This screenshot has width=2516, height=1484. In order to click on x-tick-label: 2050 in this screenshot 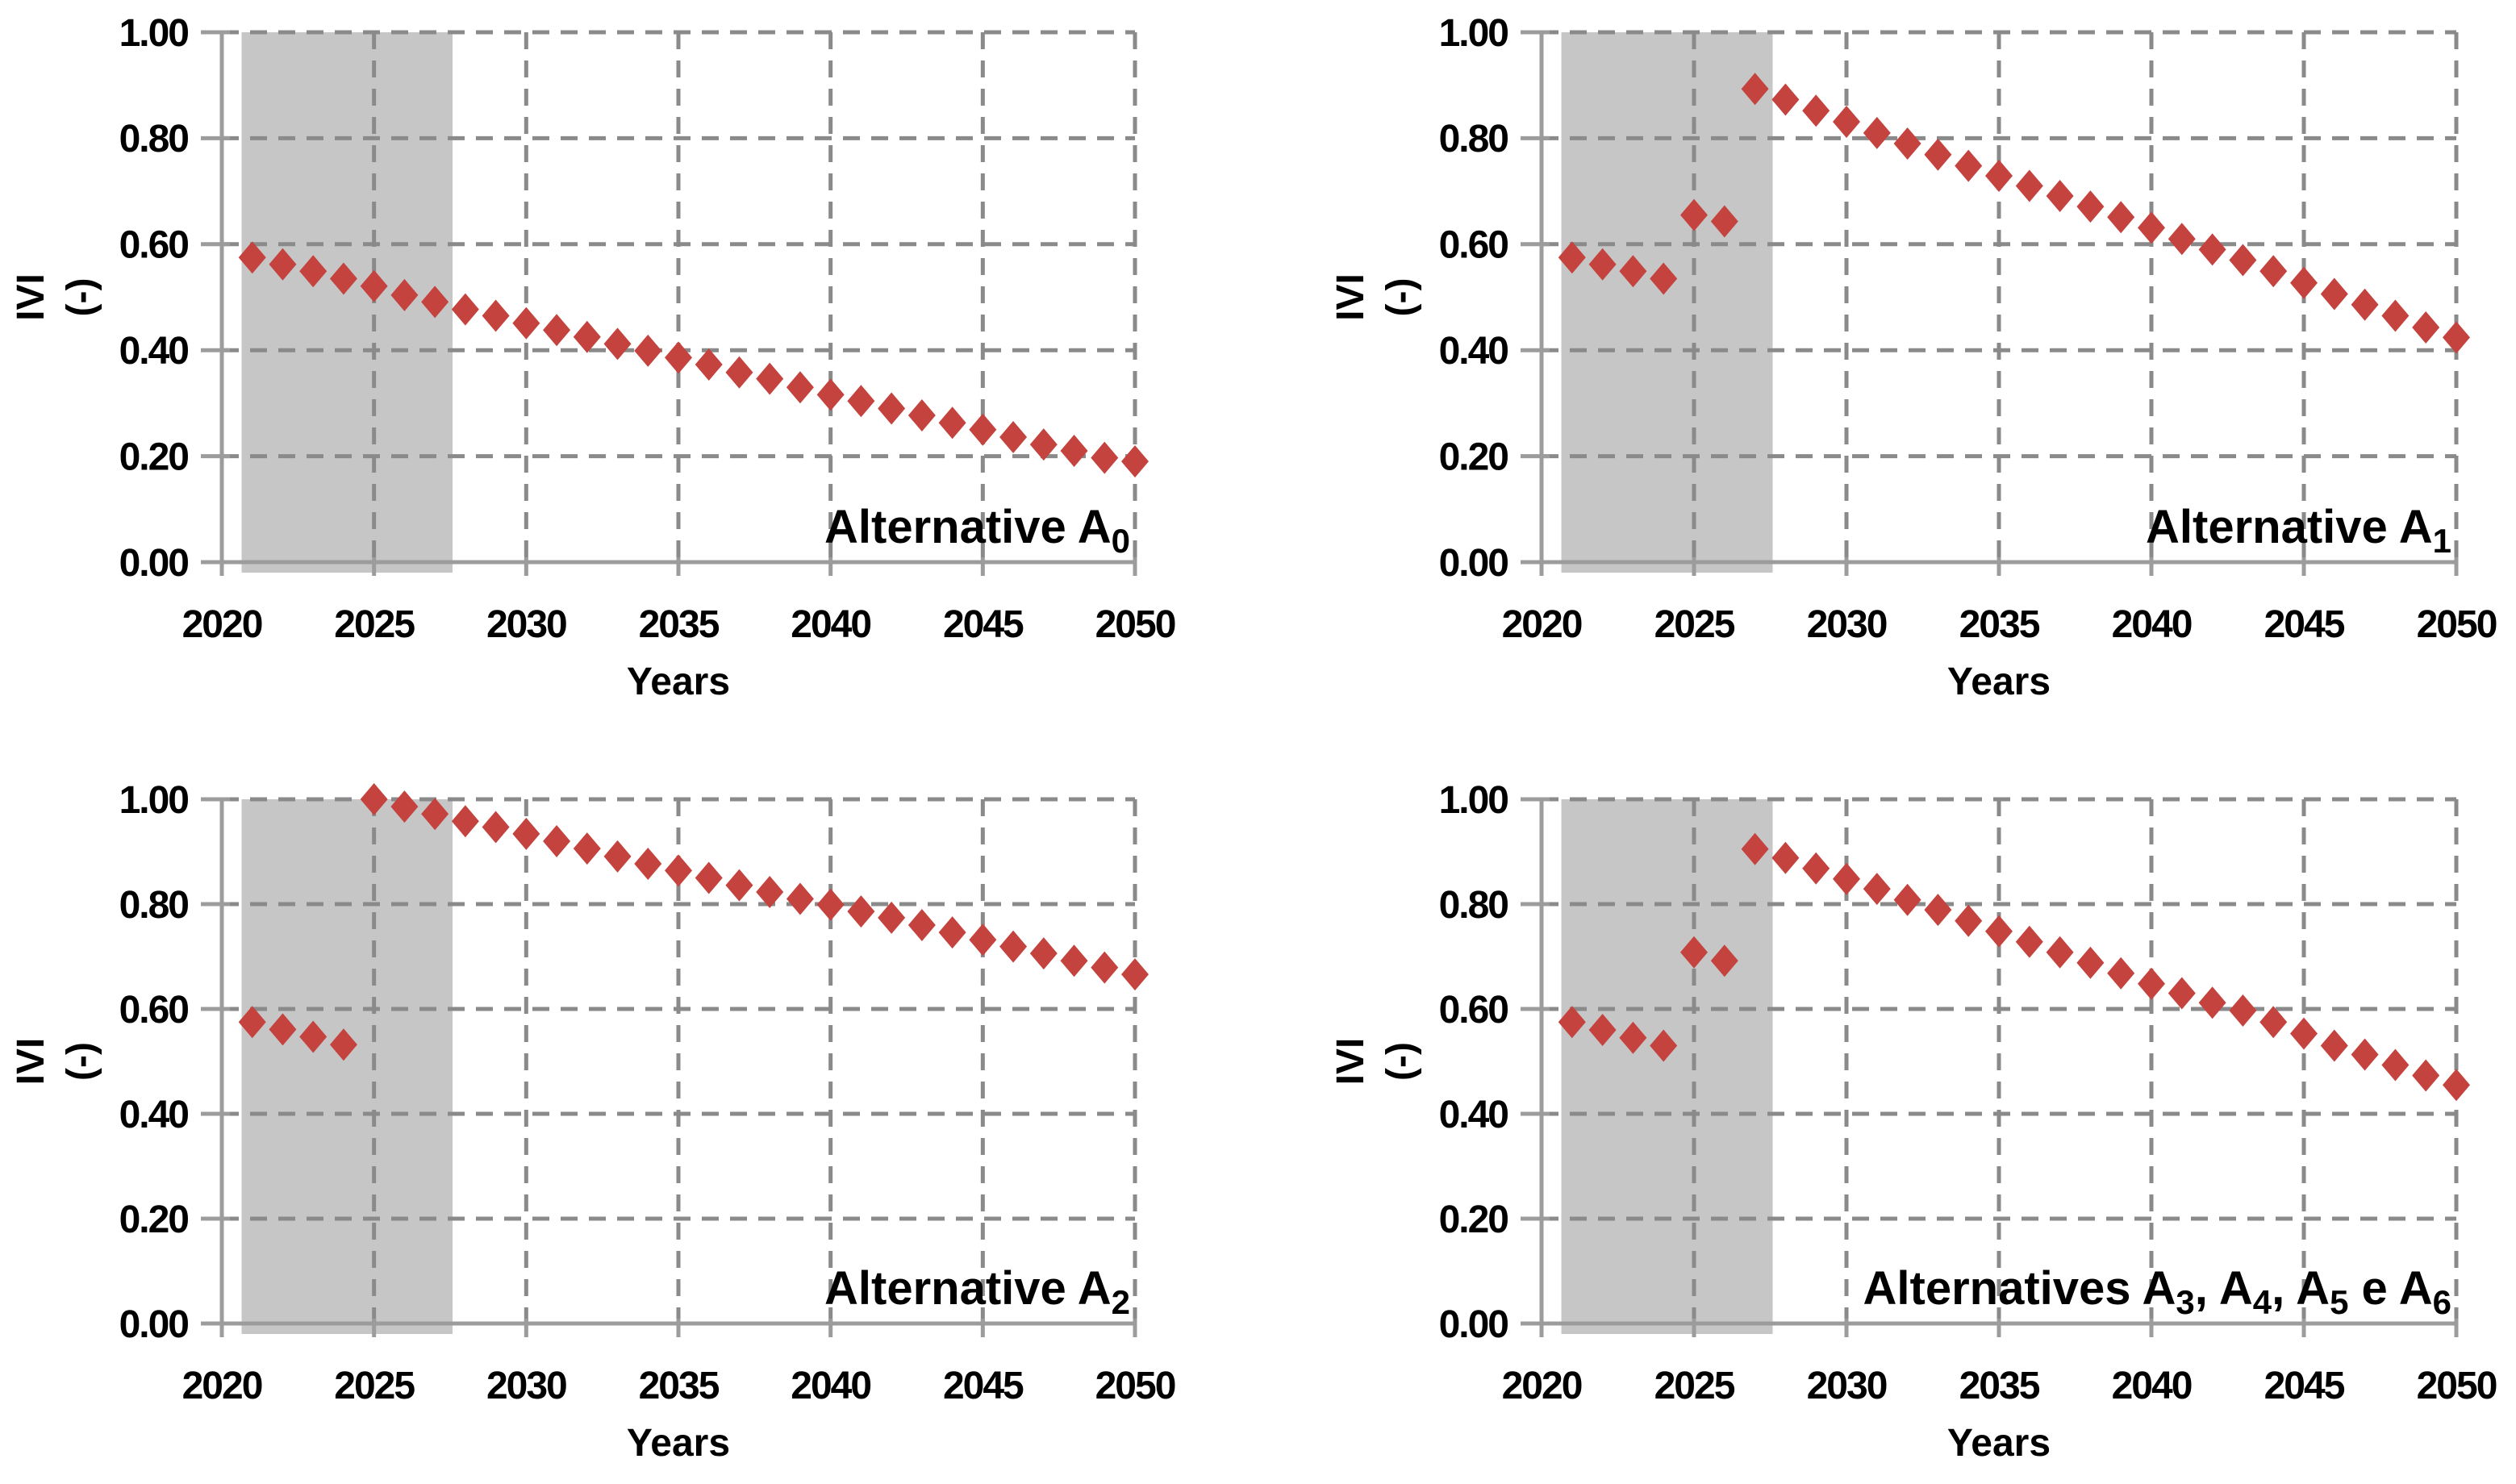, I will do `click(1135, 624)`.